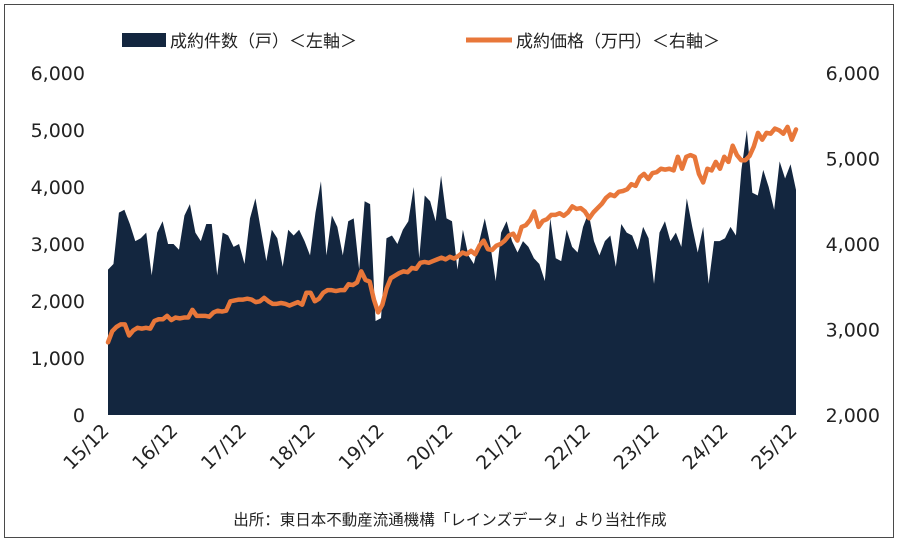 The width and height of the screenshot is (900, 544). Describe the element at coordinates (705, 447) in the screenshot. I see `x-axis-tick: 24/12` at that location.